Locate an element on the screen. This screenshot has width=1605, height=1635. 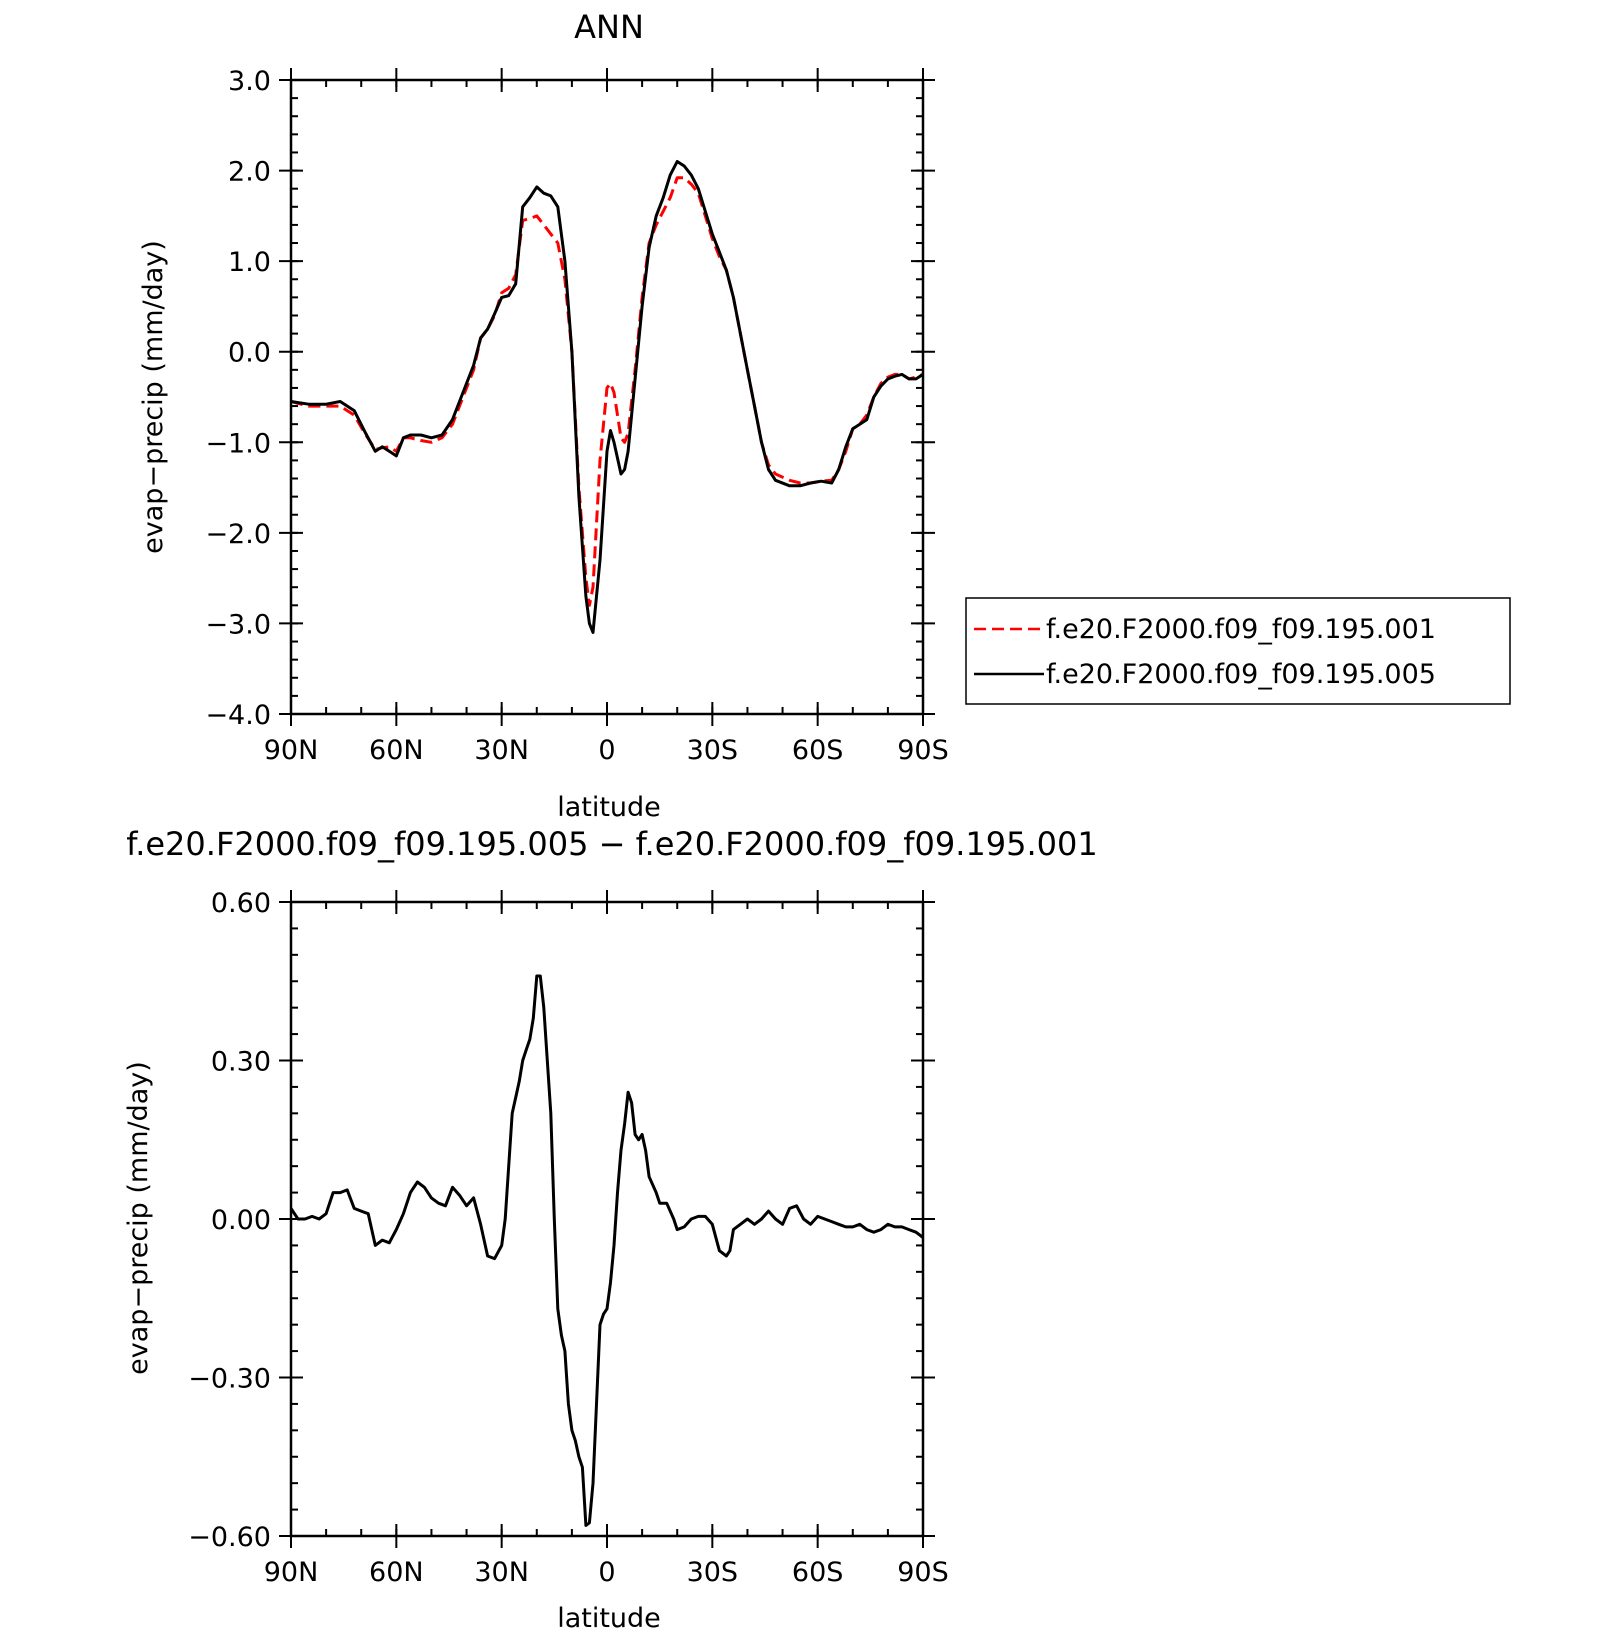
y-tick-label: −1.0 is located at coordinates (238, 443).